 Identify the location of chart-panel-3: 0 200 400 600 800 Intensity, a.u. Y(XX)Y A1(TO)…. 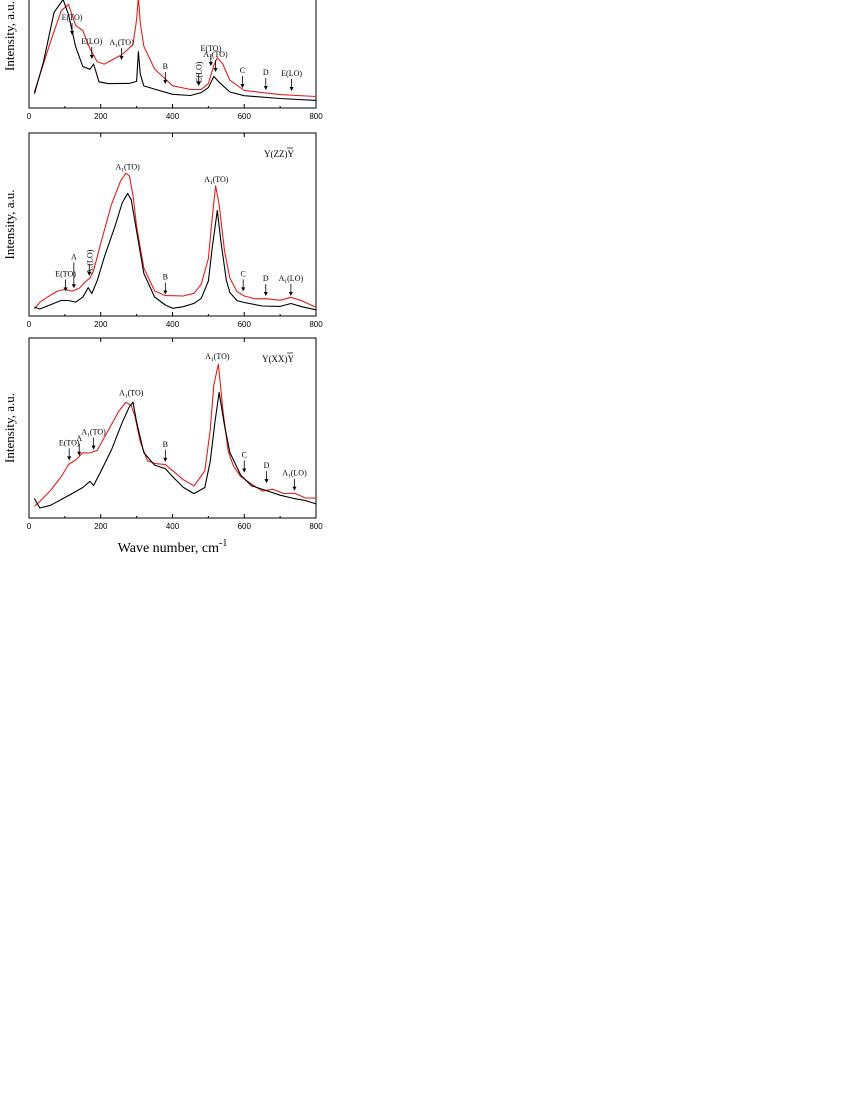
(162, 434).